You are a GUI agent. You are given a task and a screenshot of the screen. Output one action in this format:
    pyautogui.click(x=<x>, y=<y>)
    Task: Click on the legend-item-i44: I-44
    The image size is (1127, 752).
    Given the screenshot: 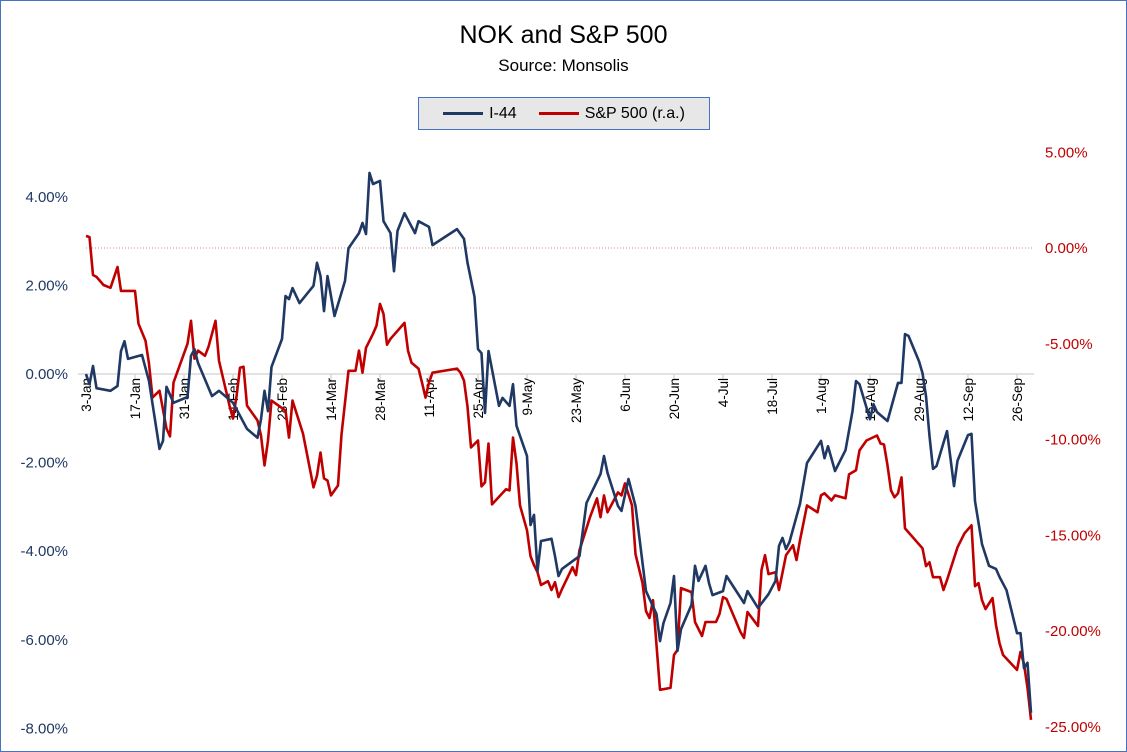 What is the action you would take?
    pyautogui.click(x=480, y=114)
    